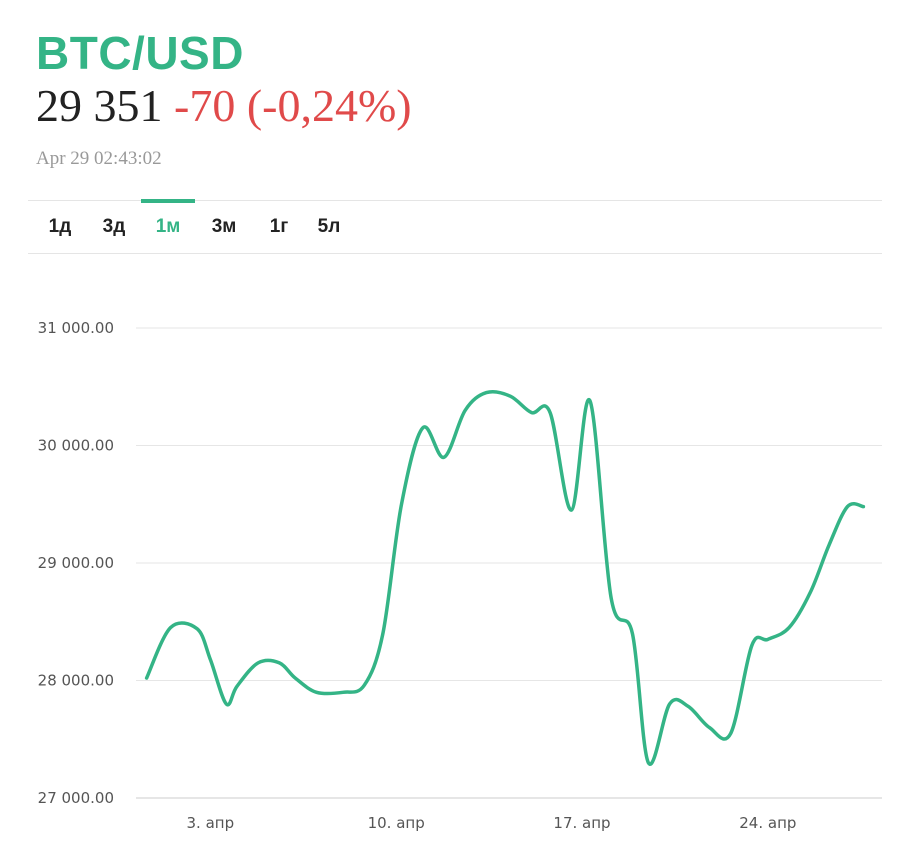  What do you see at coordinates (76, 681) in the screenshot?
I see `y-tick-label: 28 000.00` at bounding box center [76, 681].